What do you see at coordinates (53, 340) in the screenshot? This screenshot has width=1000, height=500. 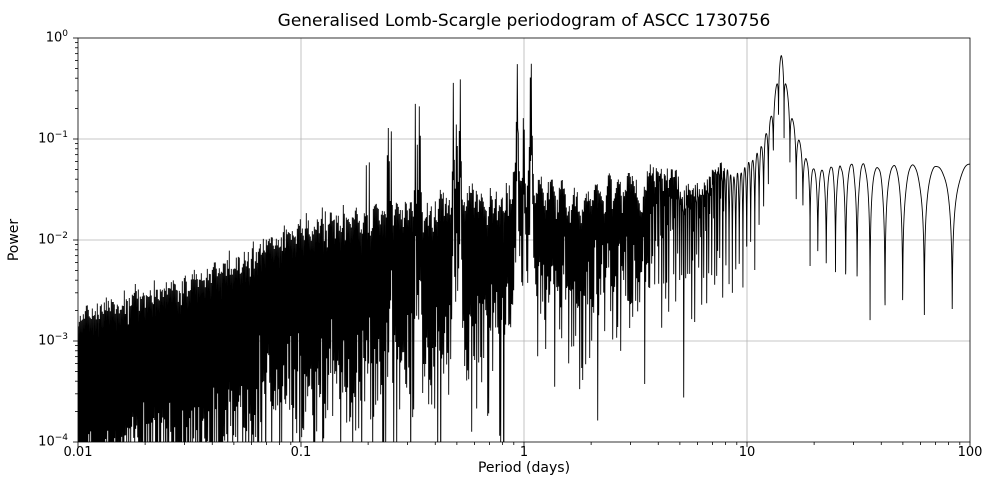 I see `y-tick-label: 10⁻³` at bounding box center [53, 340].